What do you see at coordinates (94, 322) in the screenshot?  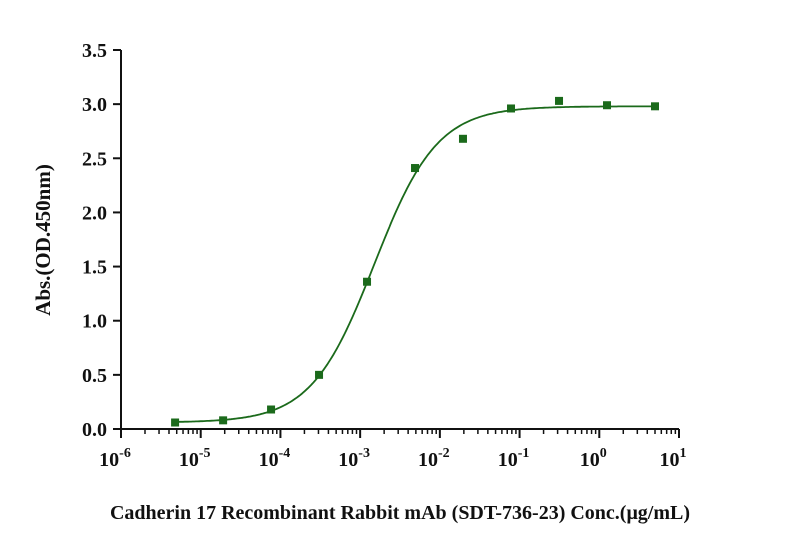 I see `y-tick-label: 1.0` at bounding box center [94, 322].